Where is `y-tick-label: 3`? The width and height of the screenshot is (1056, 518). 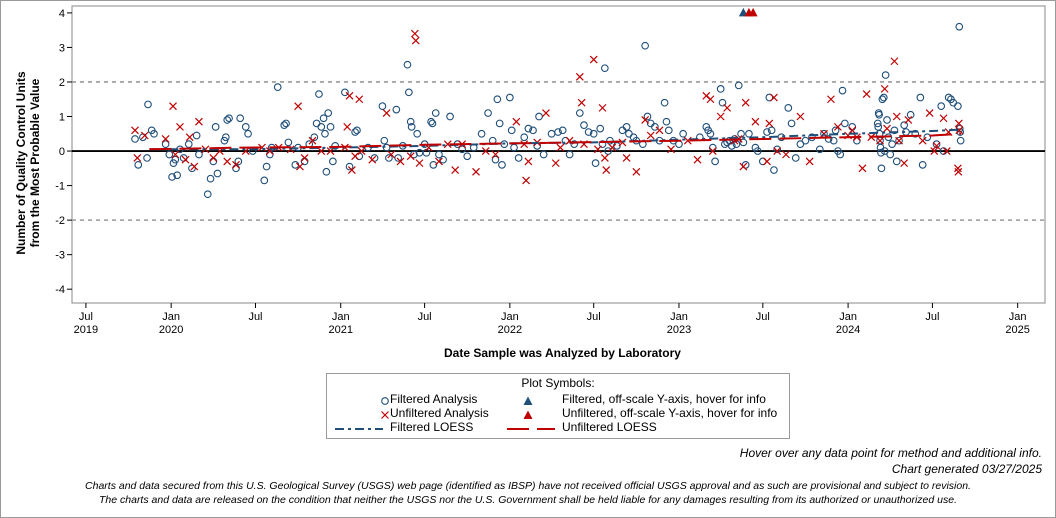 y-tick-label: 3 is located at coordinates (62, 48).